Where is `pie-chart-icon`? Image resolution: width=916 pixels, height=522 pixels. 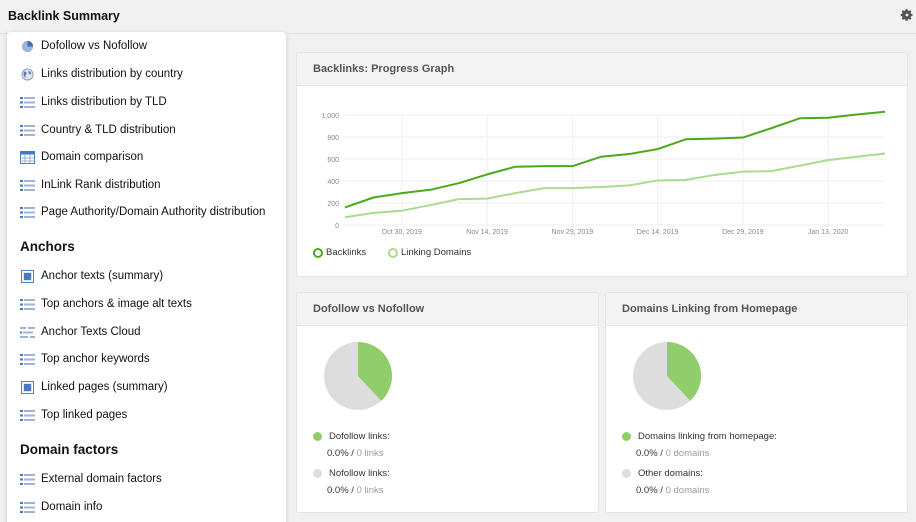
pie-chart-icon is located at coordinates (27, 46).